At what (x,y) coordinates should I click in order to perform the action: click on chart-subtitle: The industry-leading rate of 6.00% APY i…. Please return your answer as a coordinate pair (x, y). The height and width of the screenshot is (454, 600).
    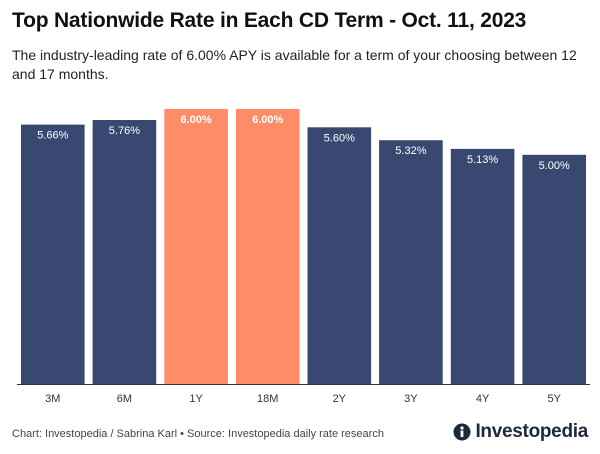
    Looking at the image, I should click on (294, 64).